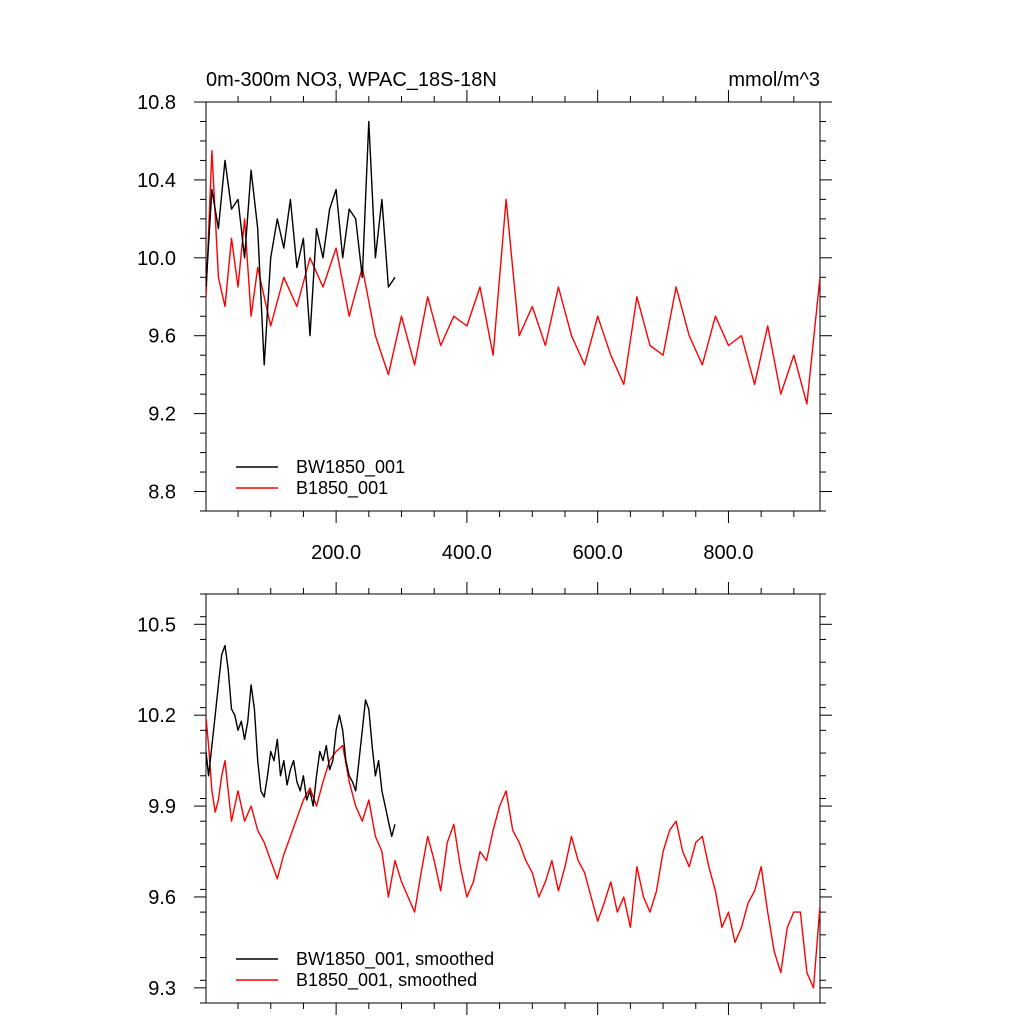  Describe the element at coordinates (336, 553) in the screenshot. I see `x-tick-label: 200.0` at that location.